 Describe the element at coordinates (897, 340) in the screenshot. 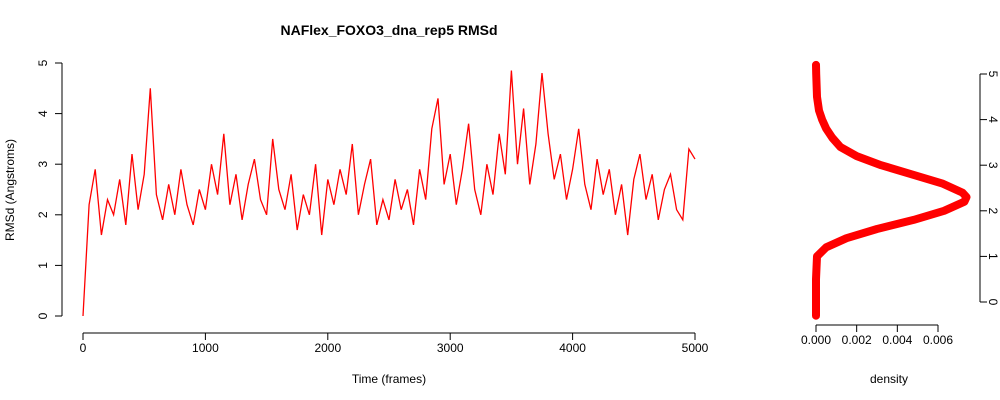

I see `x-tick-label: 0.004` at that location.